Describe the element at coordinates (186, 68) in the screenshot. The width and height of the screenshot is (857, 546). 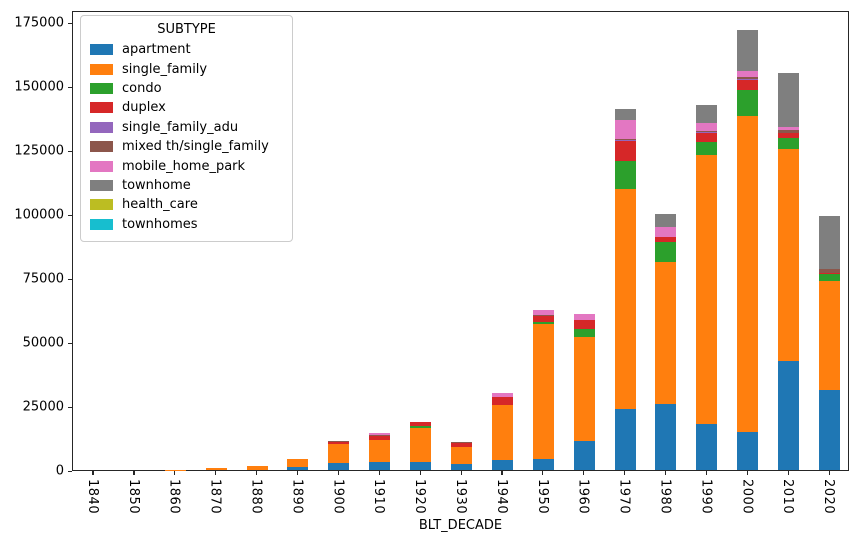
I see `legend-item-single-family: single_family` at that location.